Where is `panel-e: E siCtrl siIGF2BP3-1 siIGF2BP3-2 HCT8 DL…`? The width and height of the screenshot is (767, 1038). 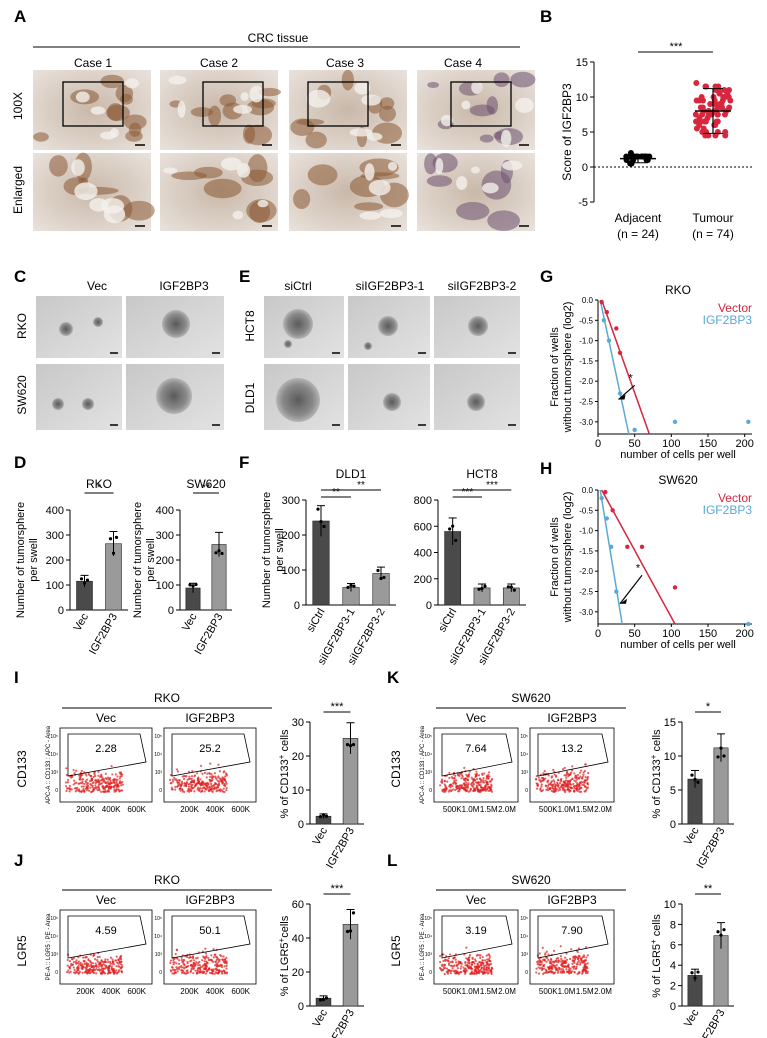 panel-e: E siCtrl siIGF2BP3-1 siIGF2BP3-2 HCT8 DL… is located at coordinates (379, 348).